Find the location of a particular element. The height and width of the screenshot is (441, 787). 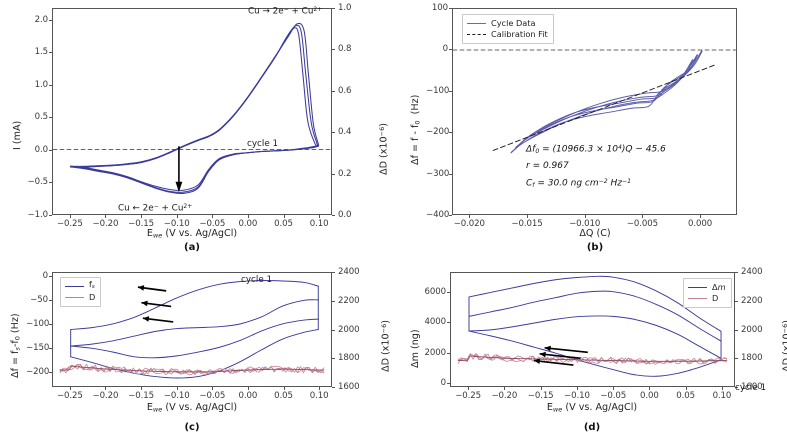

tick-label-y-left: −150 is located at coordinates (38, 347).